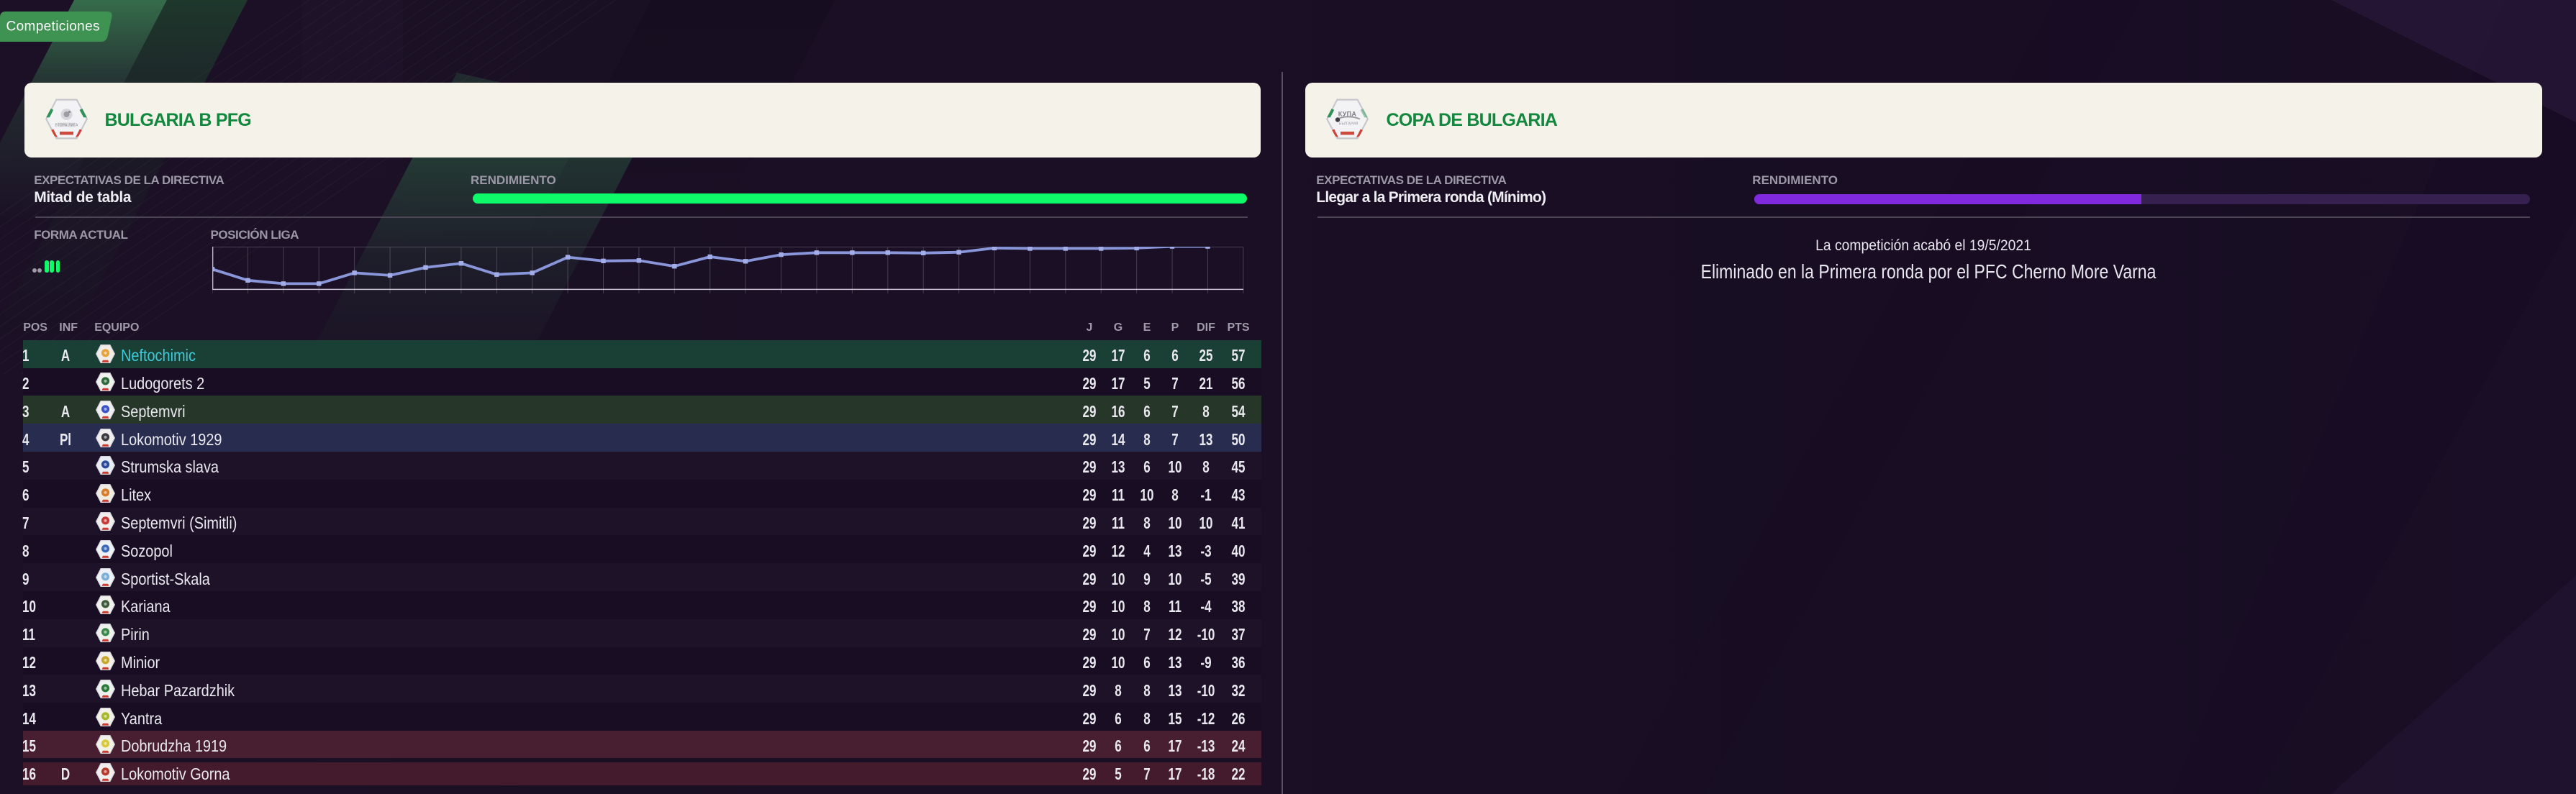  Describe the element at coordinates (1347, 114) in the screenshot. I see `svg-text: КУПА` at that location.